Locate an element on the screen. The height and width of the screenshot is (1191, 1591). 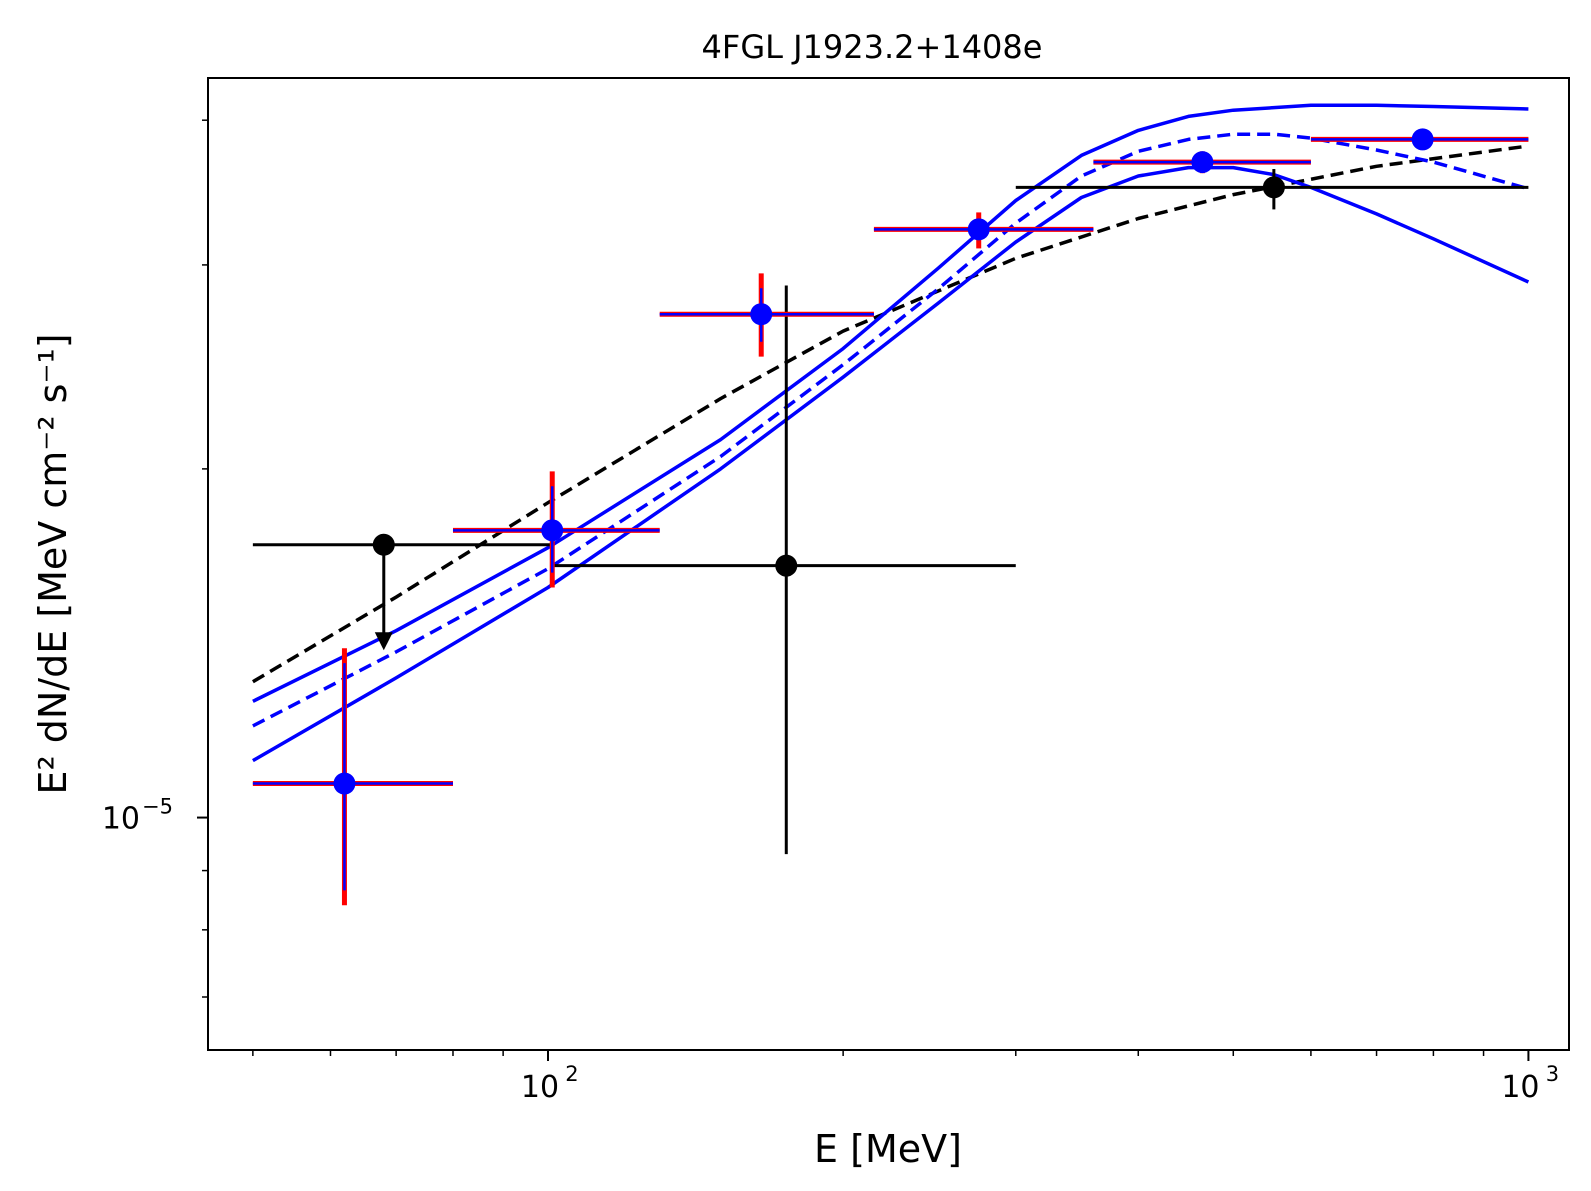
x-axis-label: E [MeV] is located at coordinates (888, 1149).